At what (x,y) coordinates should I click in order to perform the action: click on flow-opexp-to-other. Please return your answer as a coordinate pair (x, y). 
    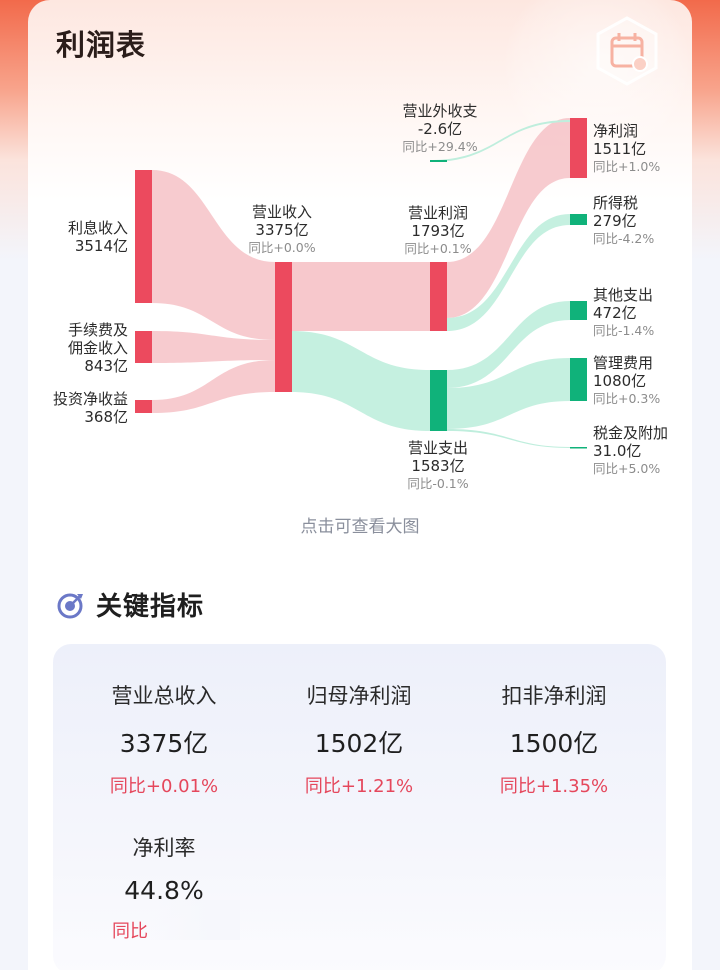
    Looking at the image, I should click on (508, 344).